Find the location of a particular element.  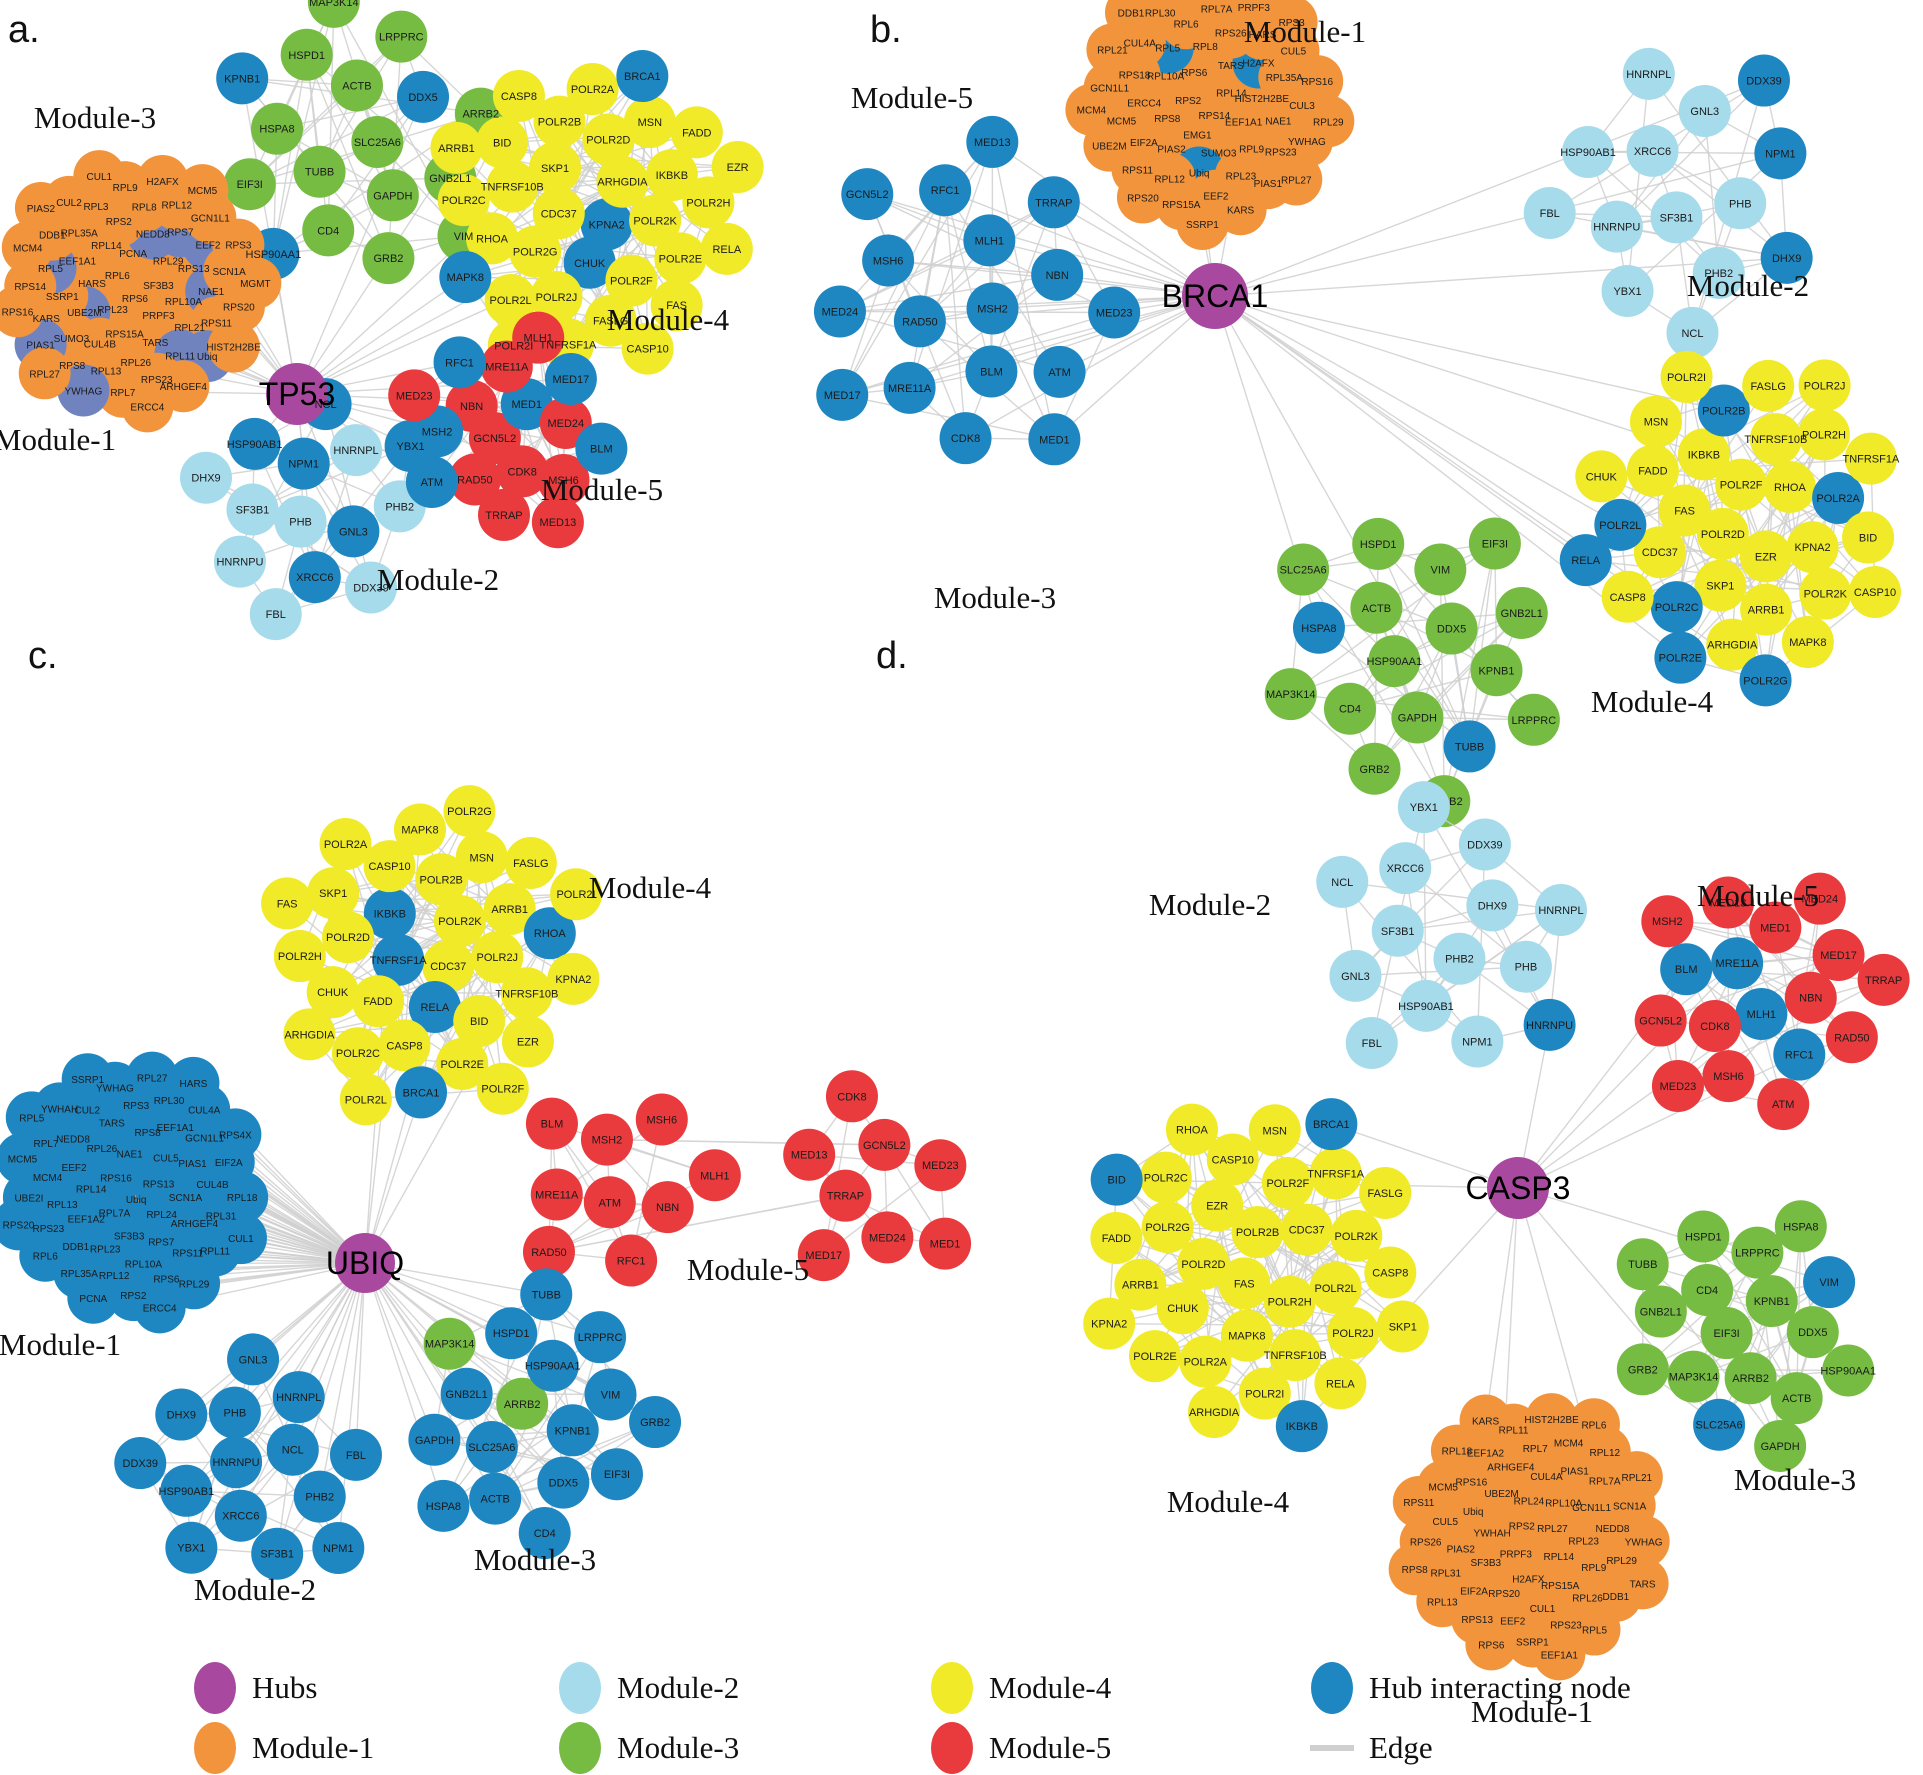

node-POLR2J is located at coordinates (1824, 385).